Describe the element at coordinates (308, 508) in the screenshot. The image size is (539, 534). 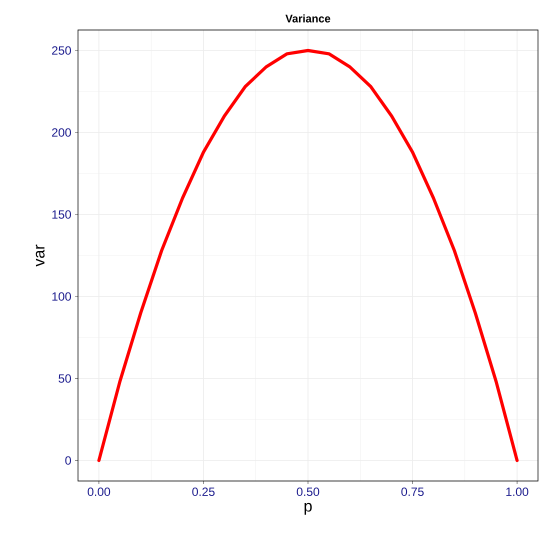
I see `x-axis-title: p` at that location.